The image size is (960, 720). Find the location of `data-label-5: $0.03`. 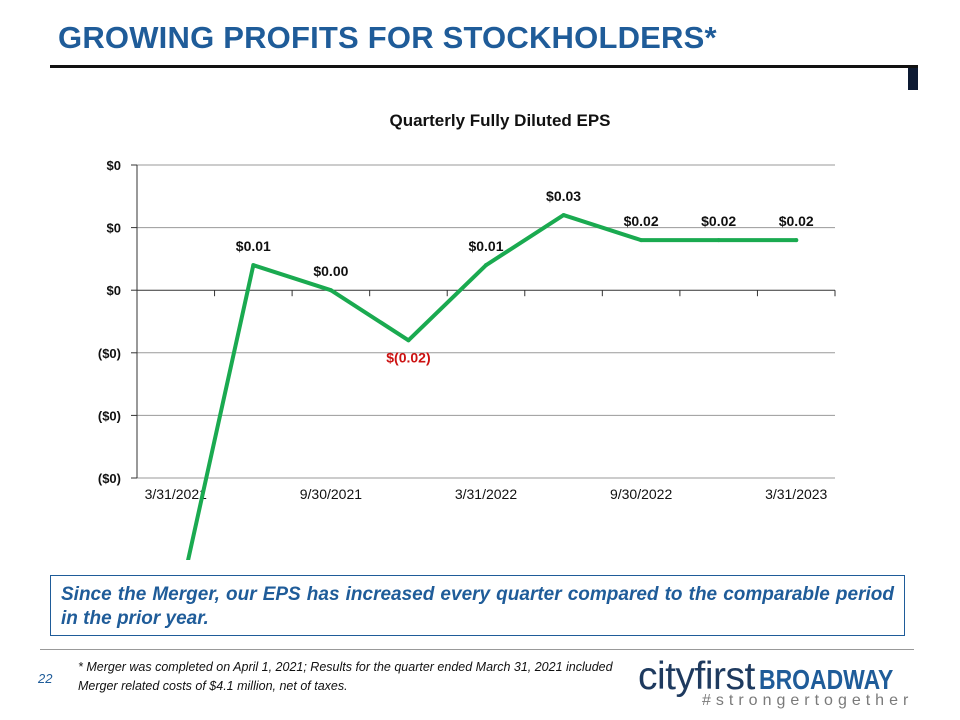

data-label-5: $0.03 is located at coordinates (563, 196).